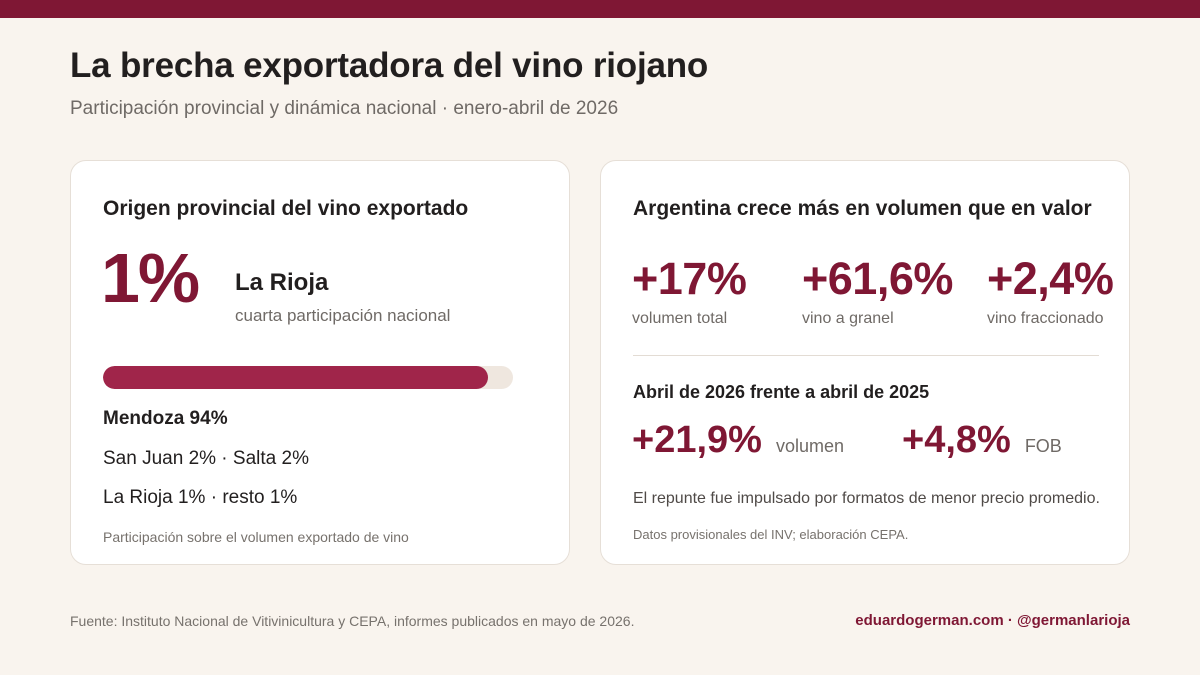 This screenshot has width=1200, height=675. I want to click on page-title: La brecha exportadora del vino riojano, so click(389, 65).